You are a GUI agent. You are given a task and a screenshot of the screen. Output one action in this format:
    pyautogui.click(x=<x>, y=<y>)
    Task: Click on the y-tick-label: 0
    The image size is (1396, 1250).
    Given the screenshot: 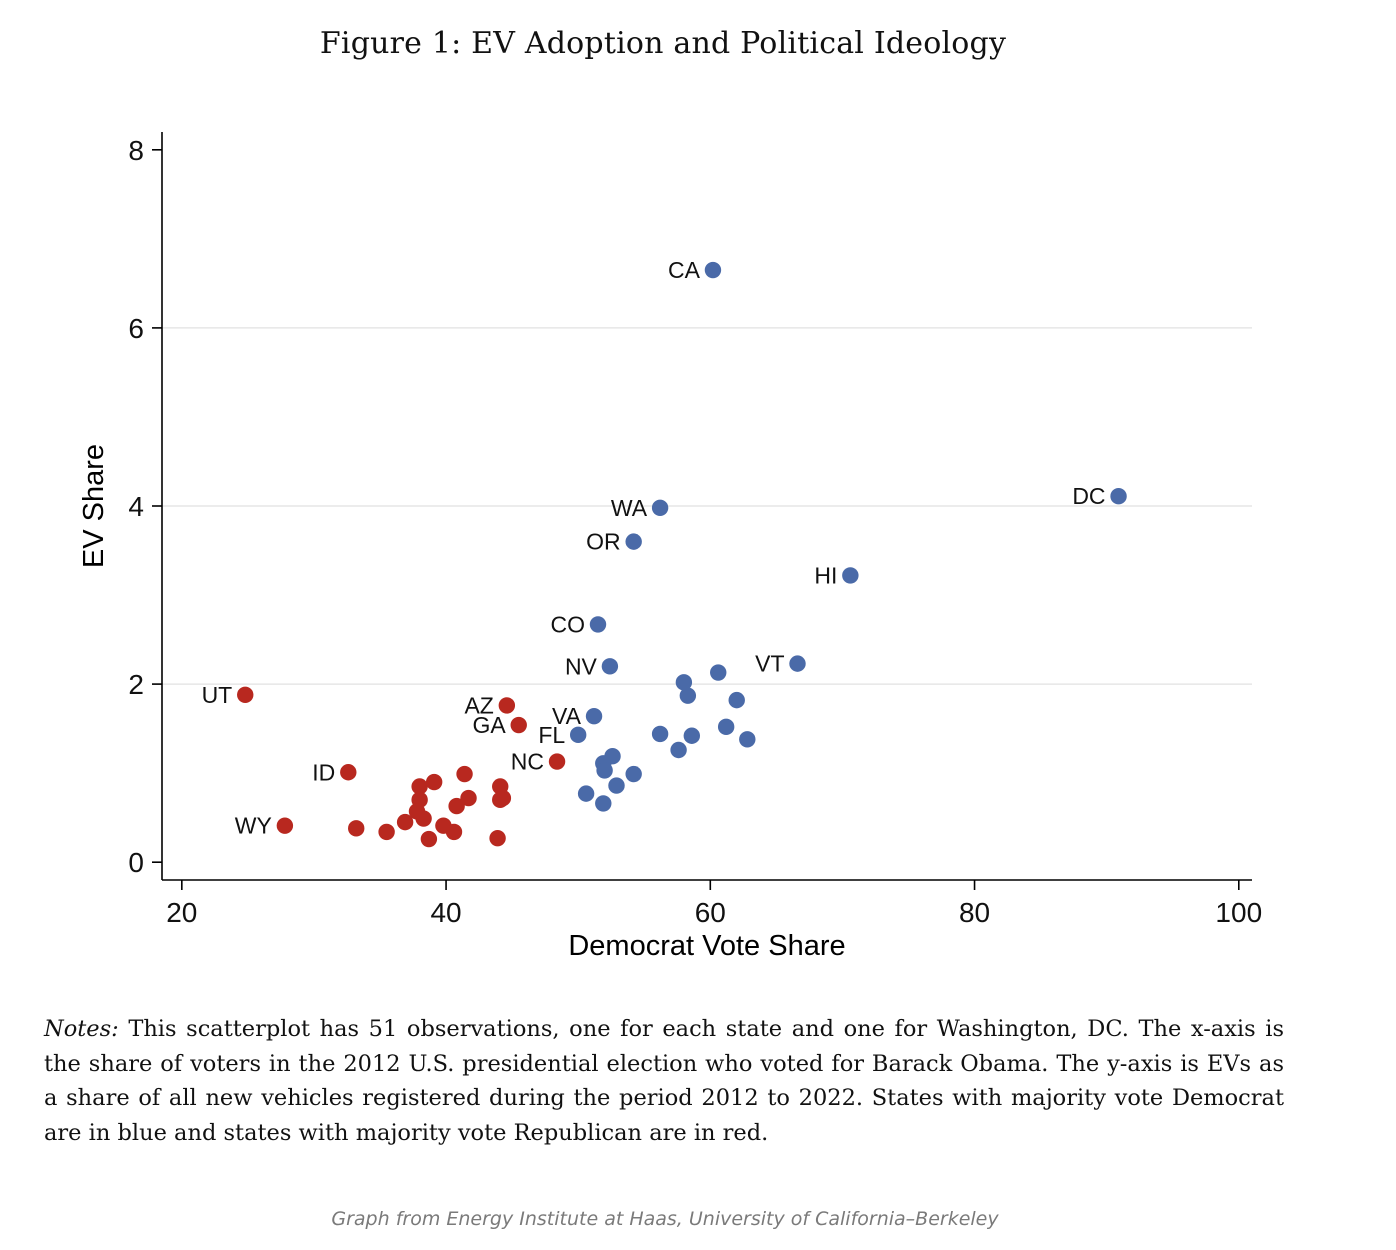 What is the action you would take?
    pyautogui.click(x=136, y=862)
    